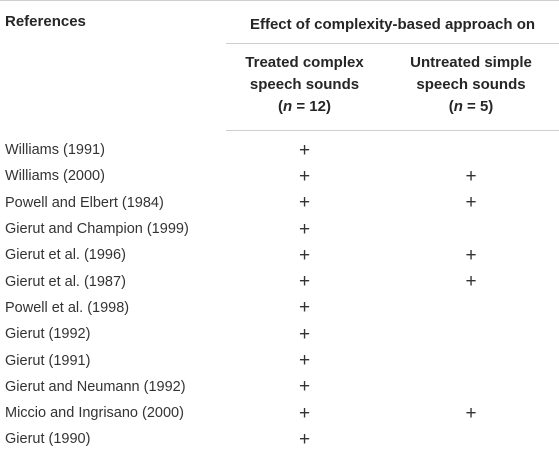  I want to click on reference-cell: Gierut et al. (1996), so click(65, 255).